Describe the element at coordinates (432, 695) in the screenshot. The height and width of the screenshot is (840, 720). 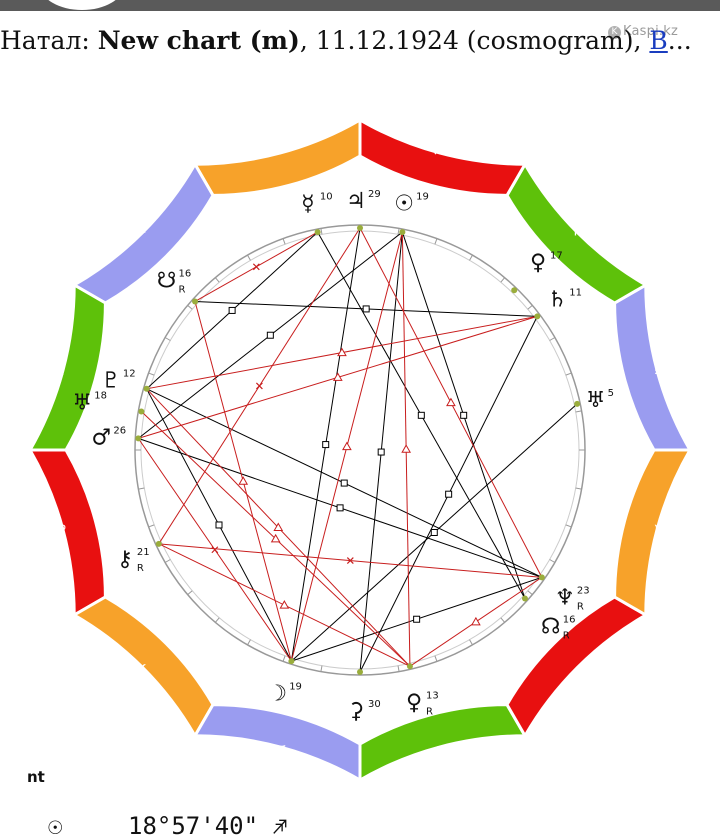
I see `venus_lower-degree: 13` at that location.